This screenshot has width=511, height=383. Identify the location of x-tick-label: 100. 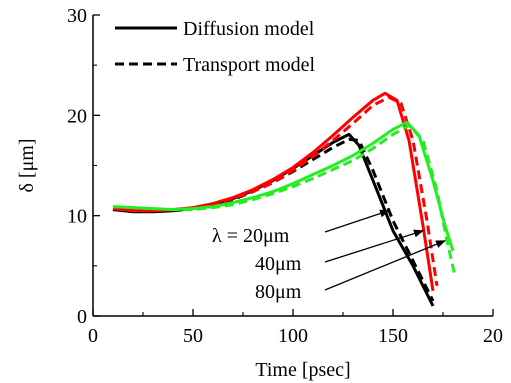
(293, 336).